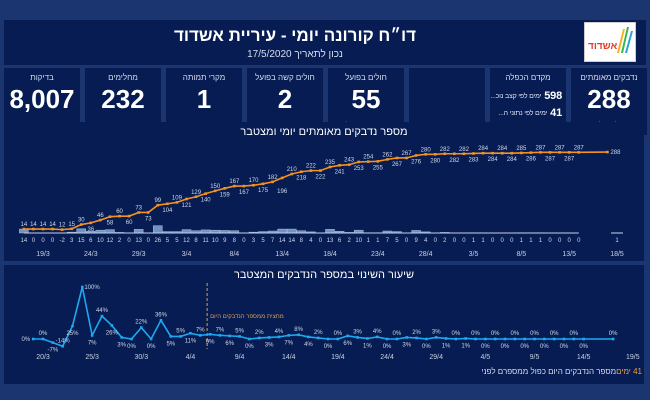  Describe the element at coordinates (157, 201) in the screenshot. I see `cumulative-label: 99` at that location.